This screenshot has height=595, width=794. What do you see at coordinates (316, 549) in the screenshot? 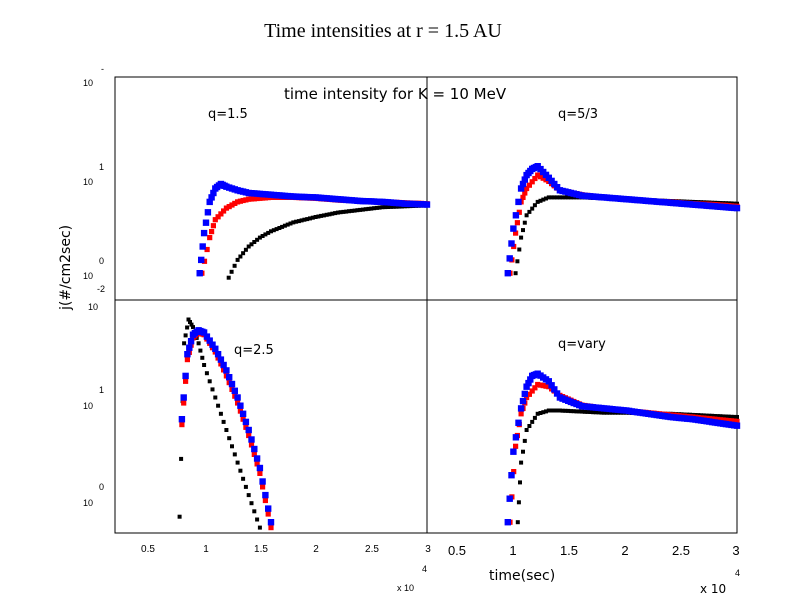
I see `x-tick-left-3: 2` at bounding box center [316, 549].